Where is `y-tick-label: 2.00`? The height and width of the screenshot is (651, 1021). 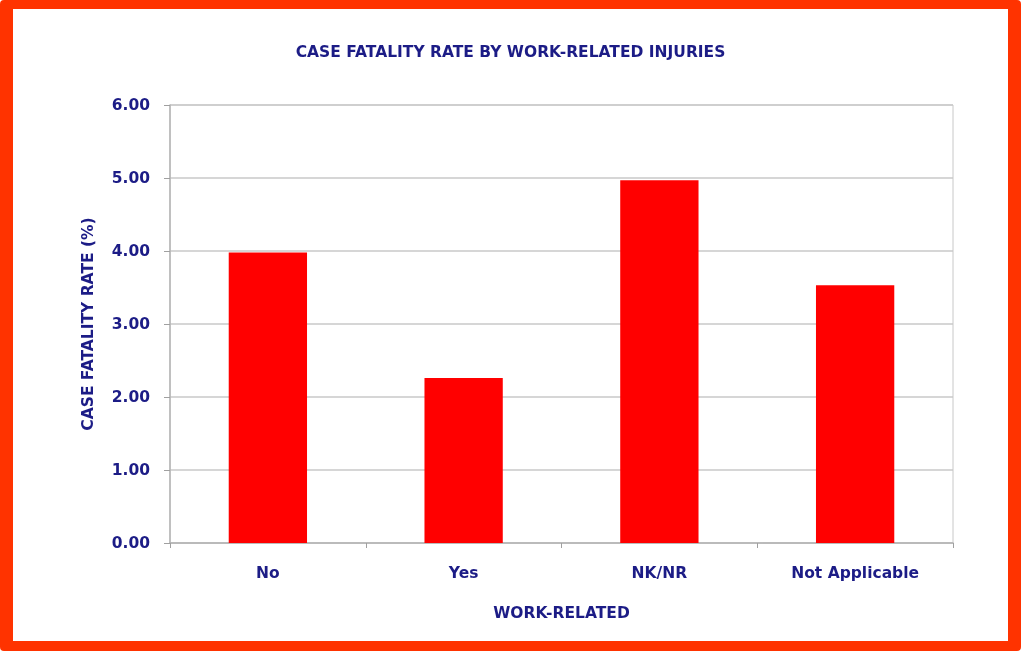 y-tick-label: 2.00 is located at coordinates (131, 397).